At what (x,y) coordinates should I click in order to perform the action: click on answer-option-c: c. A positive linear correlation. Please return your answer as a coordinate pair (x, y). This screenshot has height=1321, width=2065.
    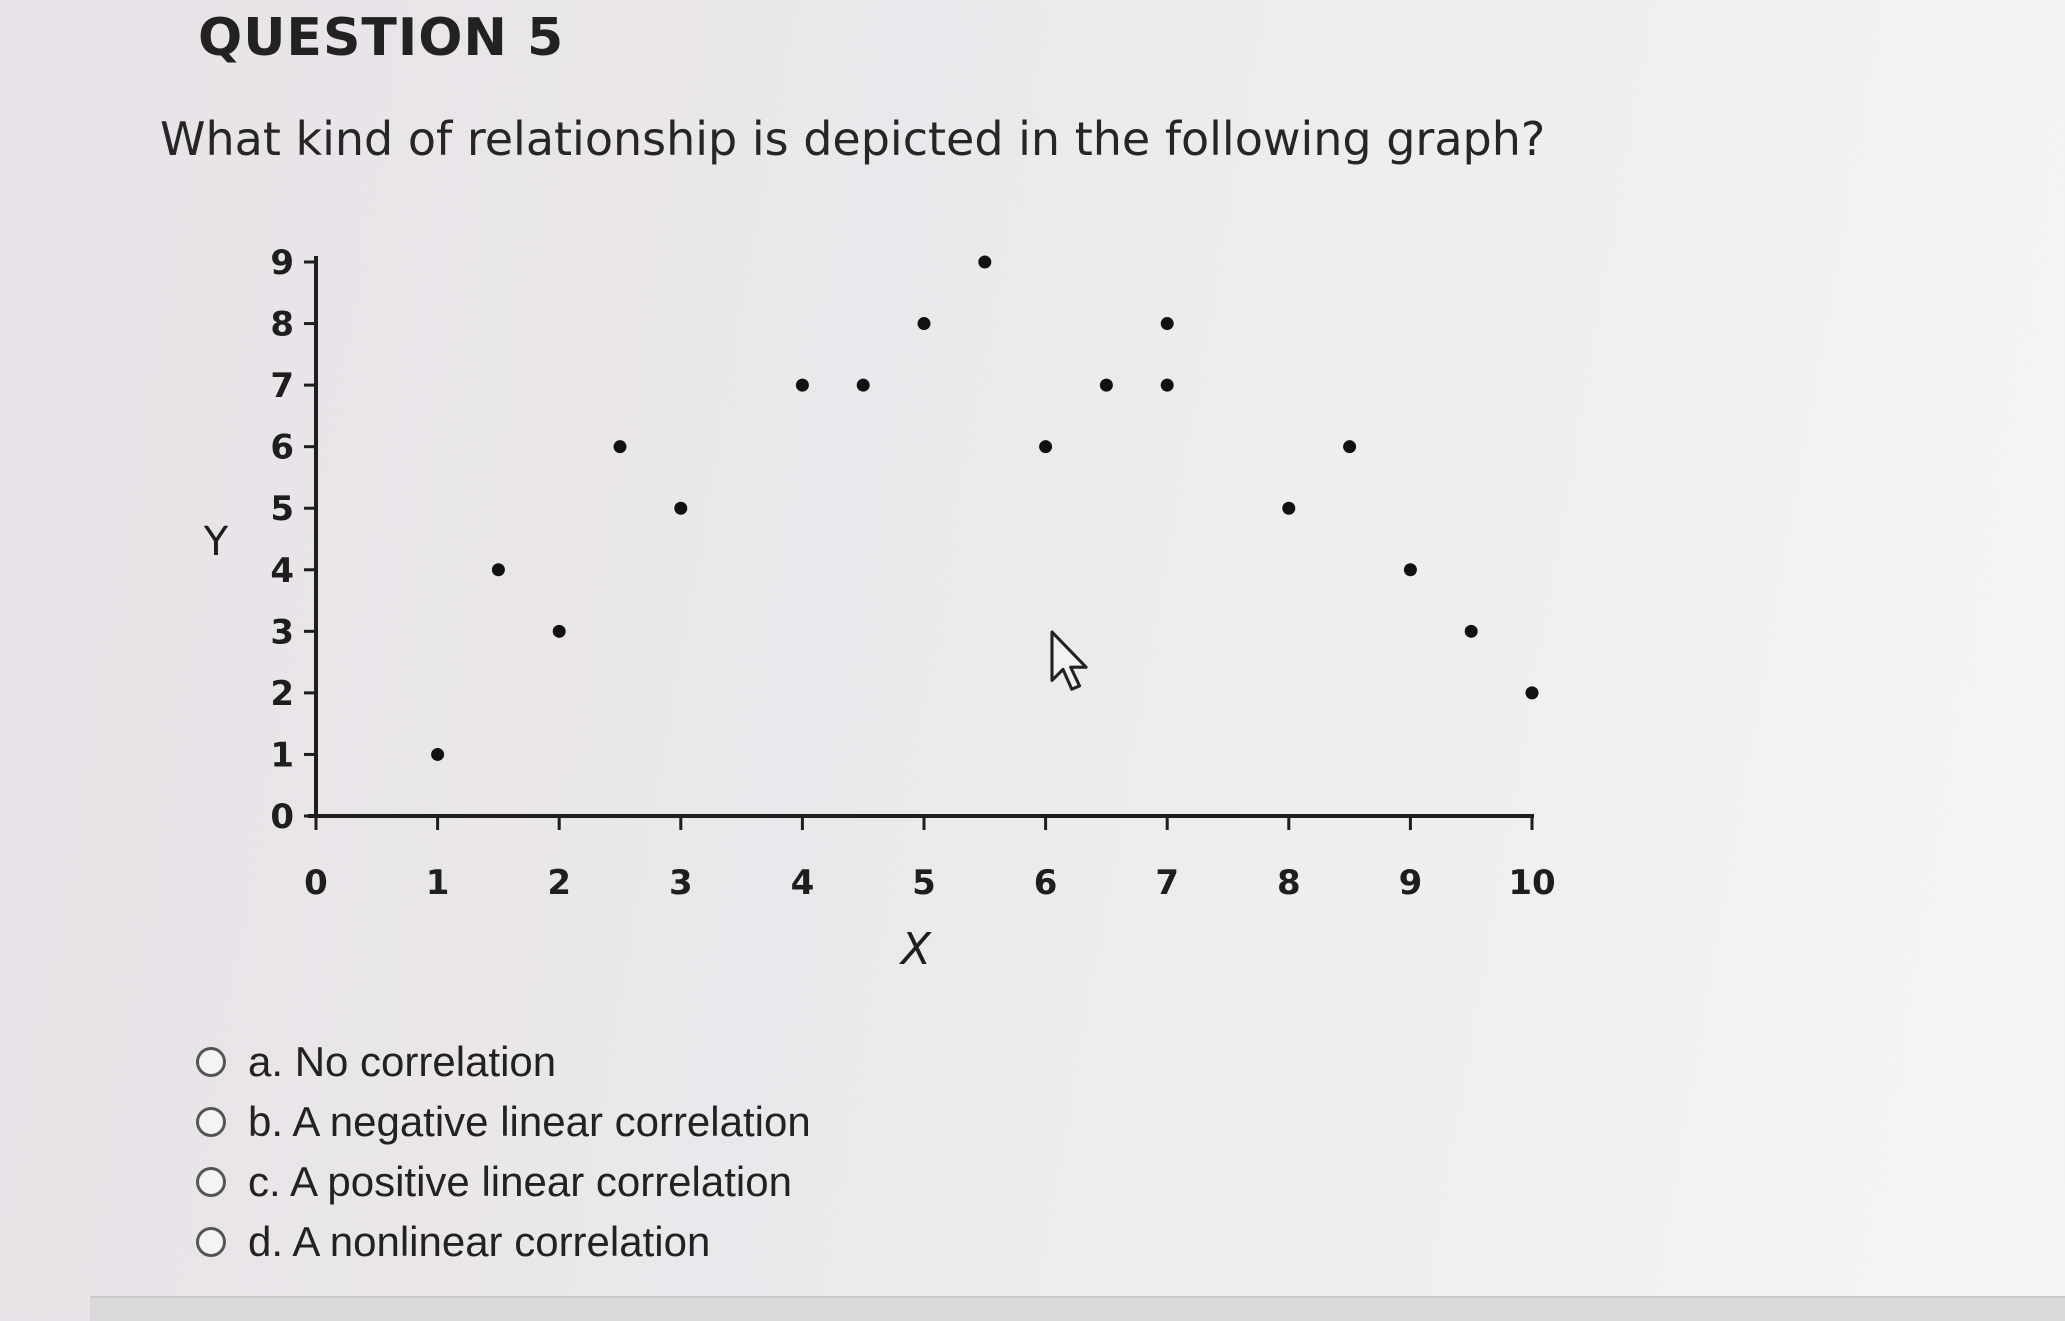
    Looking at the image, I should click on (503, 1182).